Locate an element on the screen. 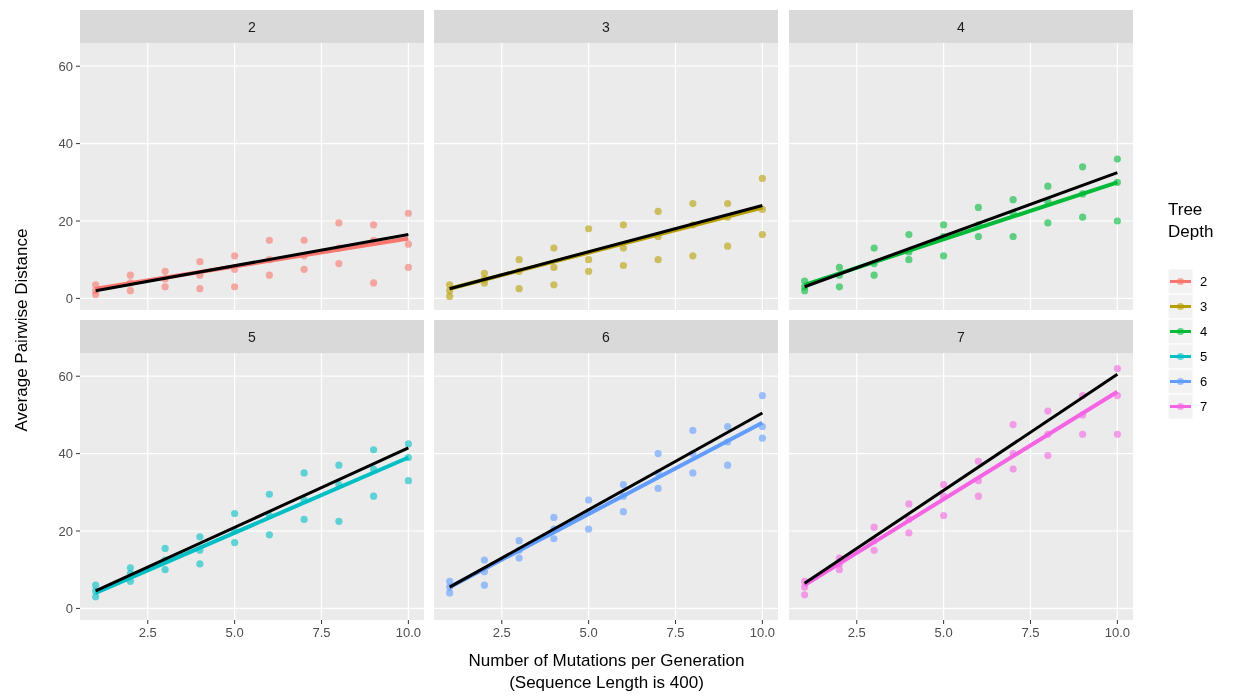  legend-label: 7 is located at coordinates (1204, 406).